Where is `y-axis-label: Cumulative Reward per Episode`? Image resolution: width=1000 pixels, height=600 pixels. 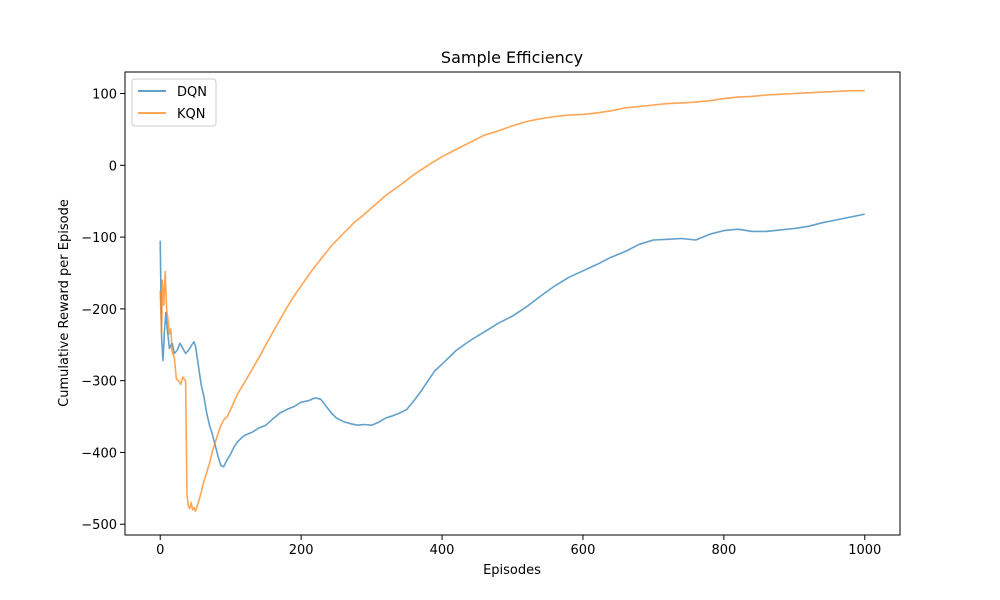 y-axis-label: Cumulative Reward per Episode is located at coordinates (64, 303).